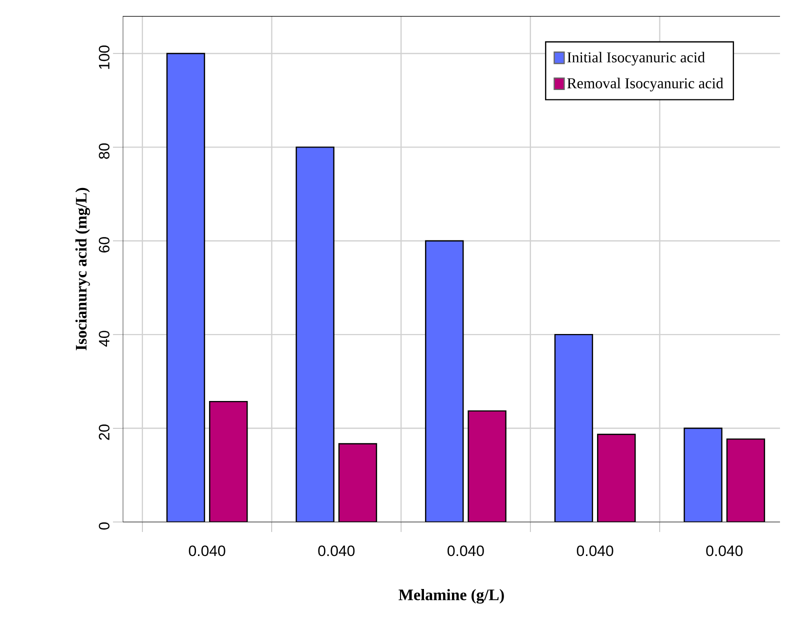  Describe the element at coordinates (104, 244) in the screenshot. I see `y-tick-label: 60` at that location.